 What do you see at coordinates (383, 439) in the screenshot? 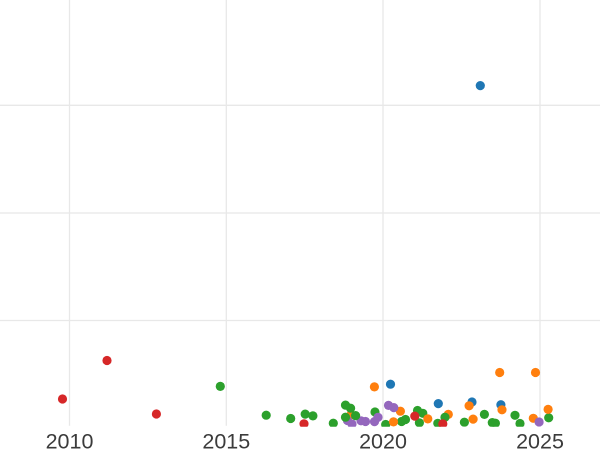
I see `svg-text: 2020` at bounding box center [383, 439].